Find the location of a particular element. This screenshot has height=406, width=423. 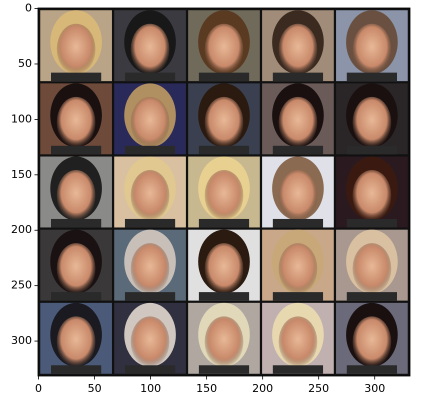

x-tick-label: 150 is located at coordinates (206, 388).